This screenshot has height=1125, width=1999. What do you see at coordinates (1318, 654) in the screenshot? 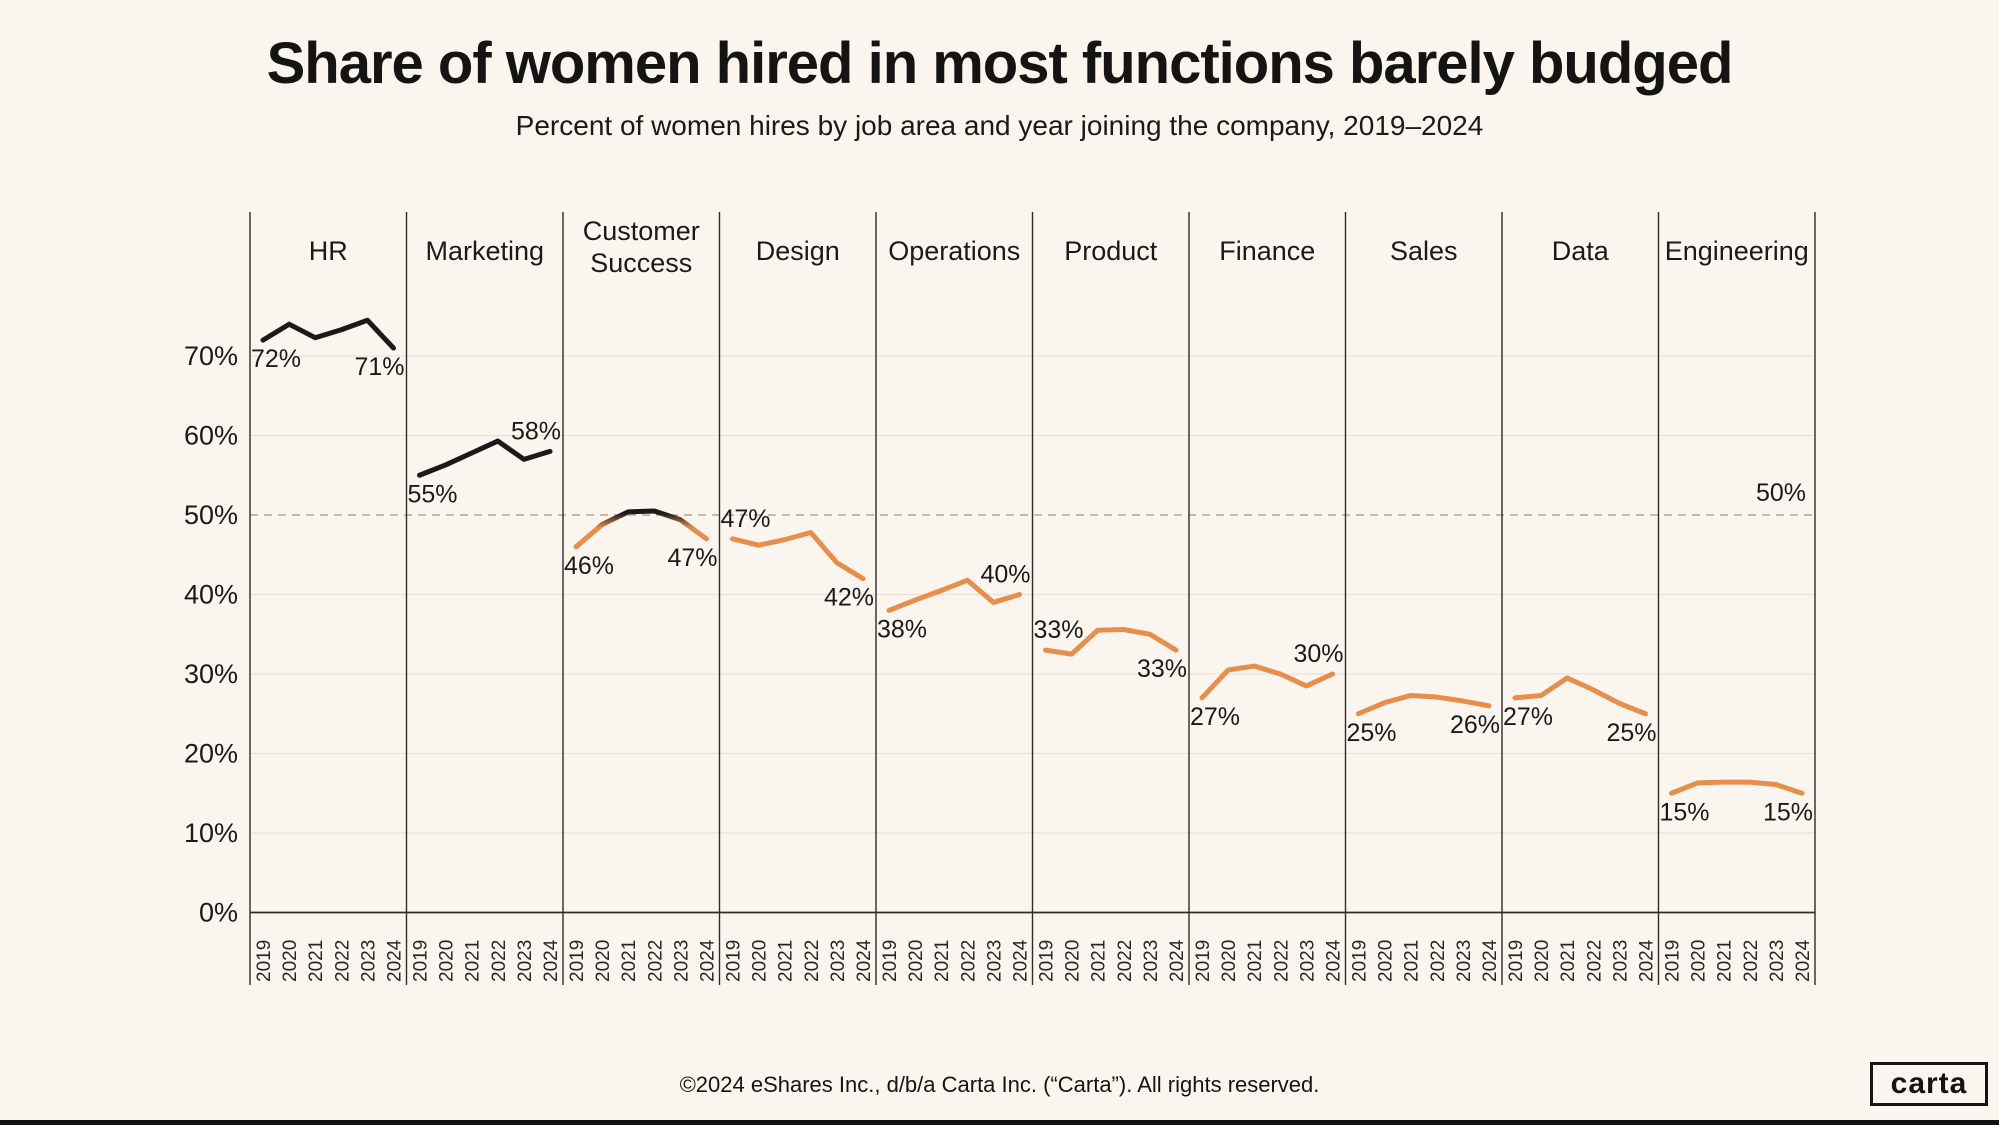
I see `last-value-label-finance: 30%` at bounding box center [1318, 654].